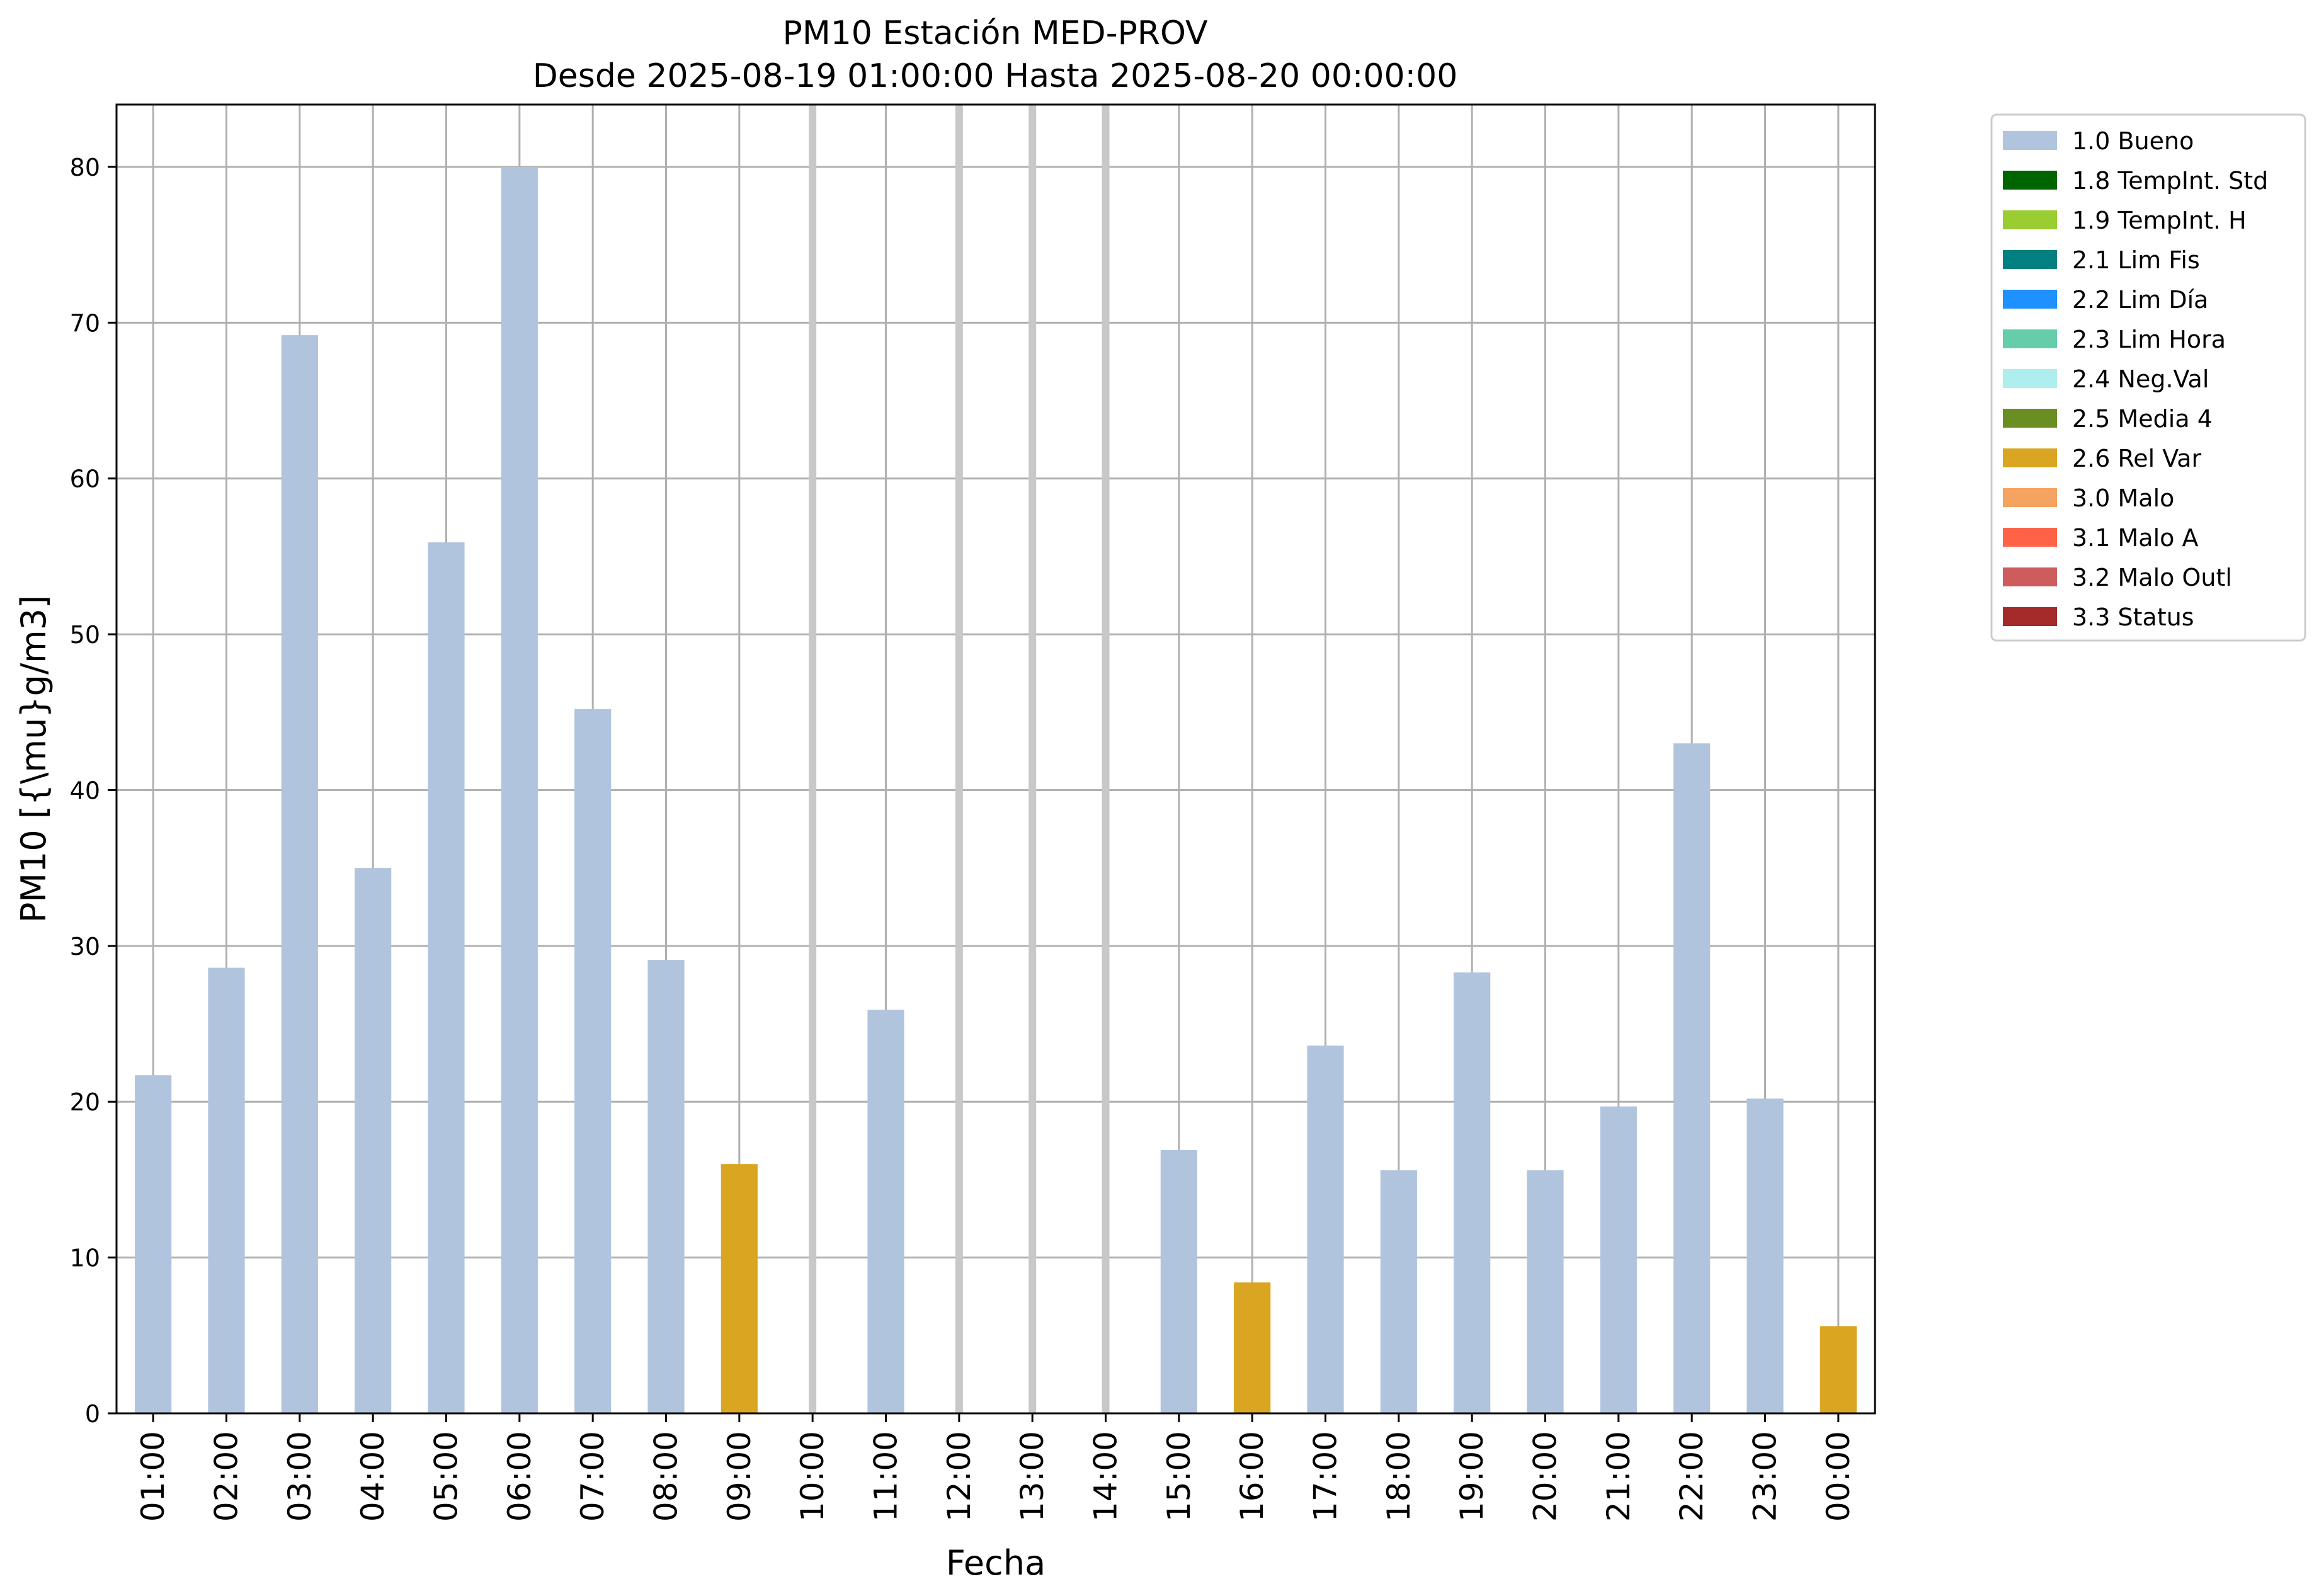 The height and width of the screenshot is (1596, 2319). What do you see at coordinates (2137, 458) in the screenshot?
I see `legend-label: 2.6 Rel Var` at bounding box center [2137, 458].